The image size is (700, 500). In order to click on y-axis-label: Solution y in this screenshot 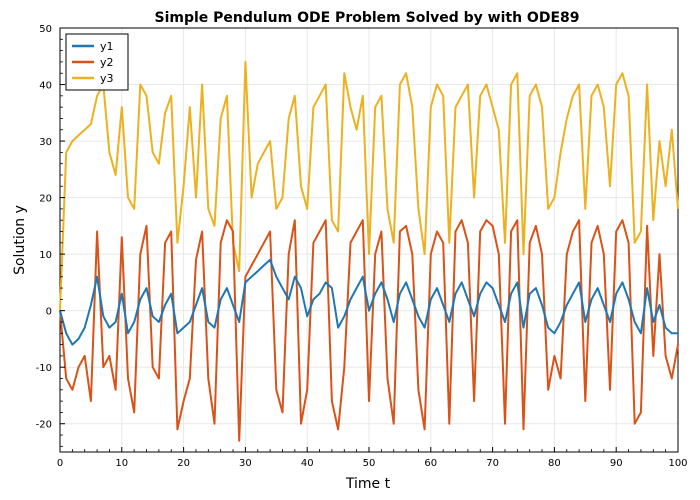, I will do `click(20, 240)`.